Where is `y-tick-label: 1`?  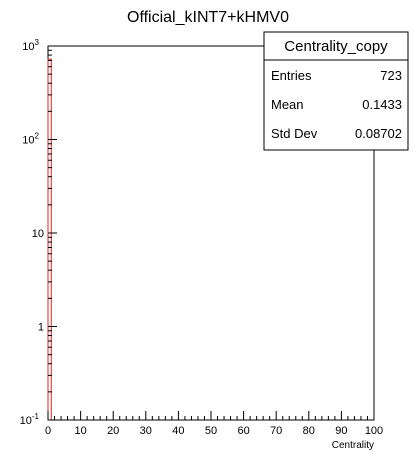
y-tick-label: 1 is located at coordinates (41, 328).